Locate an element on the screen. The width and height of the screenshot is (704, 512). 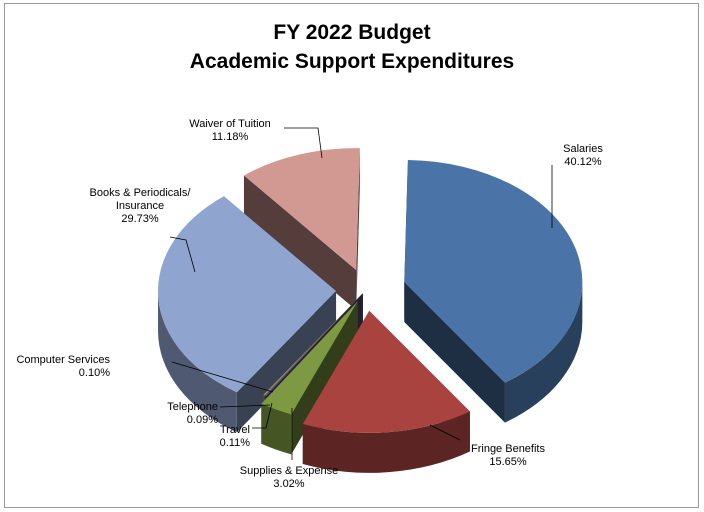
slice-value-label: 40.12% is located at coordinates (583, 162).